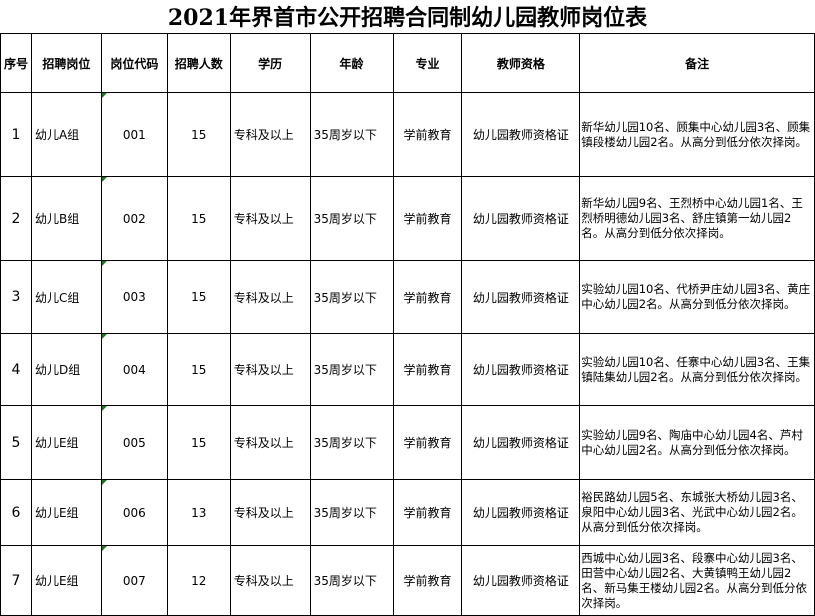 The image size is (815, 616). I want to click on cell-code: 003, so click(134, 297).